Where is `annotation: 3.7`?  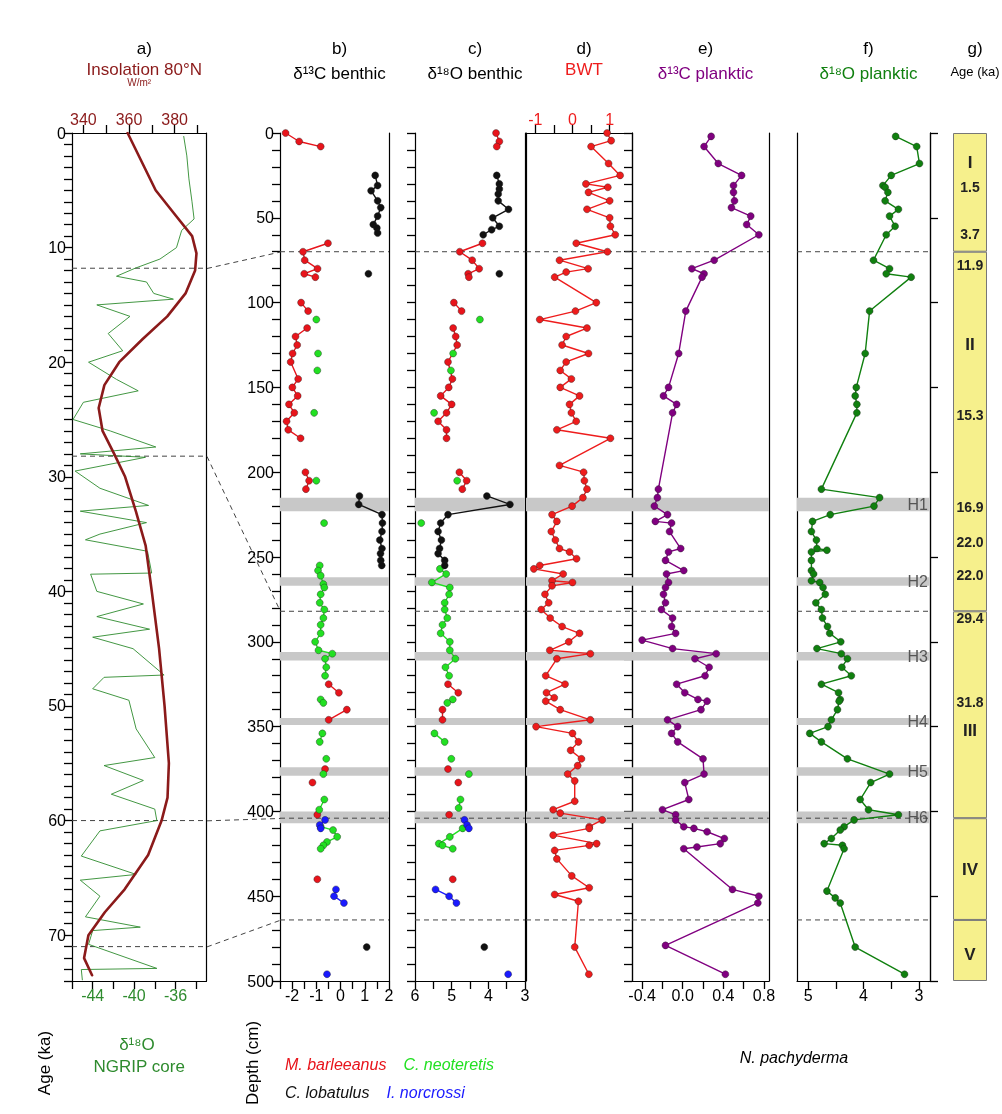 annotation: 3.7 is located at coordinates (970, 234).